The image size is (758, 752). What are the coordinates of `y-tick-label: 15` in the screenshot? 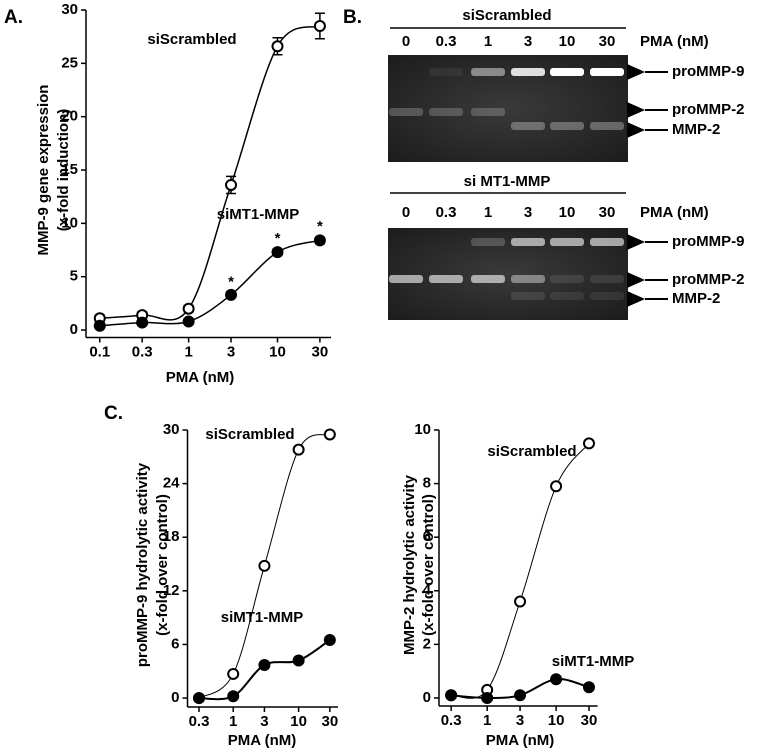 It's located at (69, 169).